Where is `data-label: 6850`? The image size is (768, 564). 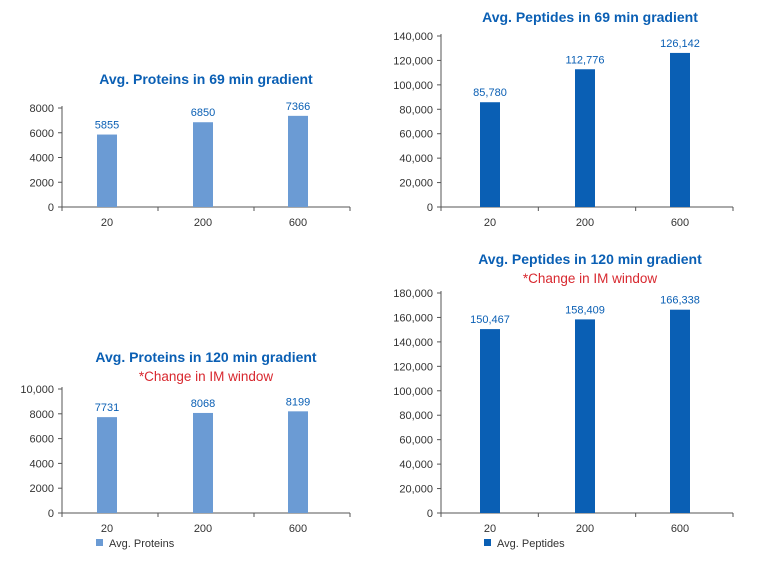
data-label: 6850 is located at coordinates (203, 113).